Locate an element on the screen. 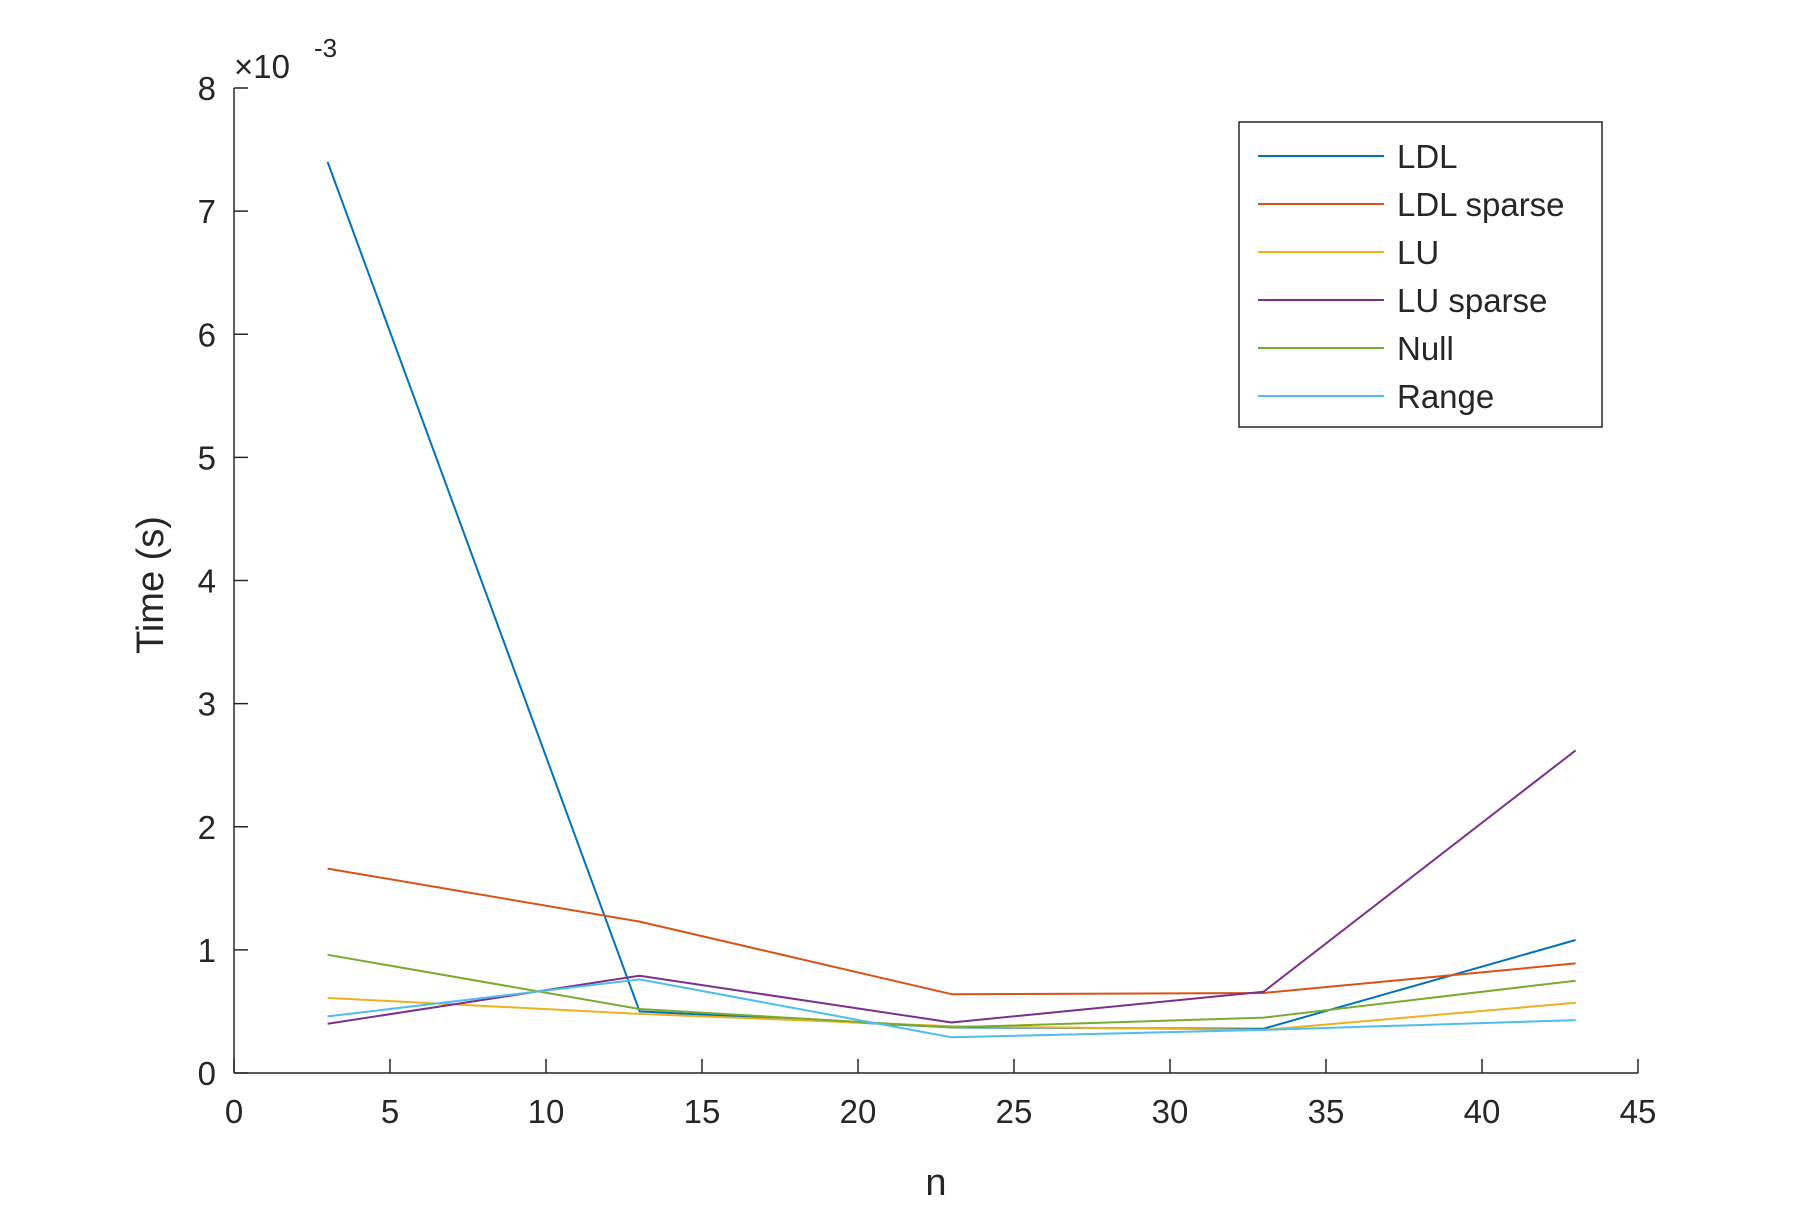 Image resolution: width=1800 pixels, height=1205 pixels. legend-item: LDL is located at coordinates (1358, 156).